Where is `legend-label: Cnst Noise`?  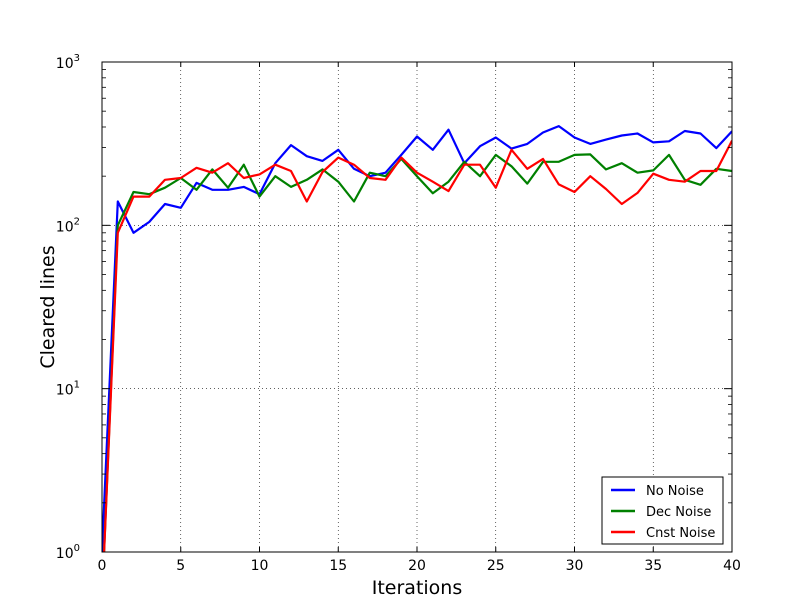 legend-label: Cnst Noise is located at coordinates (680, 533).